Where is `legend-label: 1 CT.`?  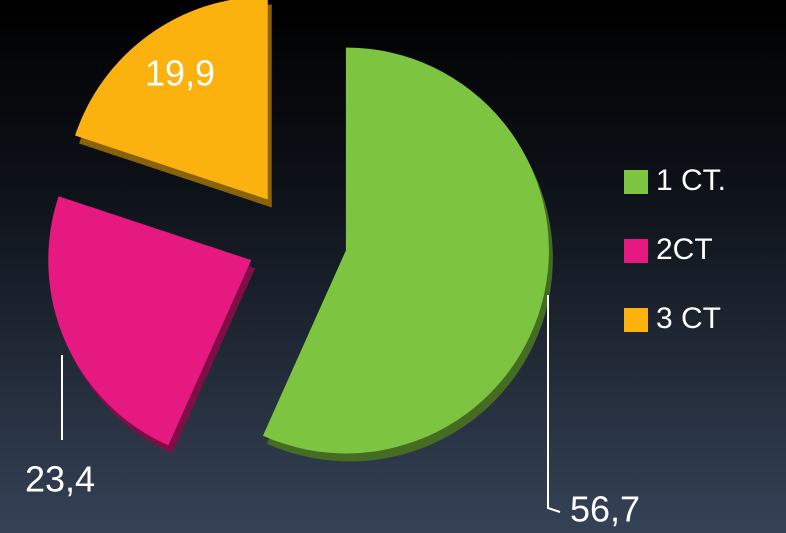 legend-label: 1 CT. is located at coordinates (691, 180).